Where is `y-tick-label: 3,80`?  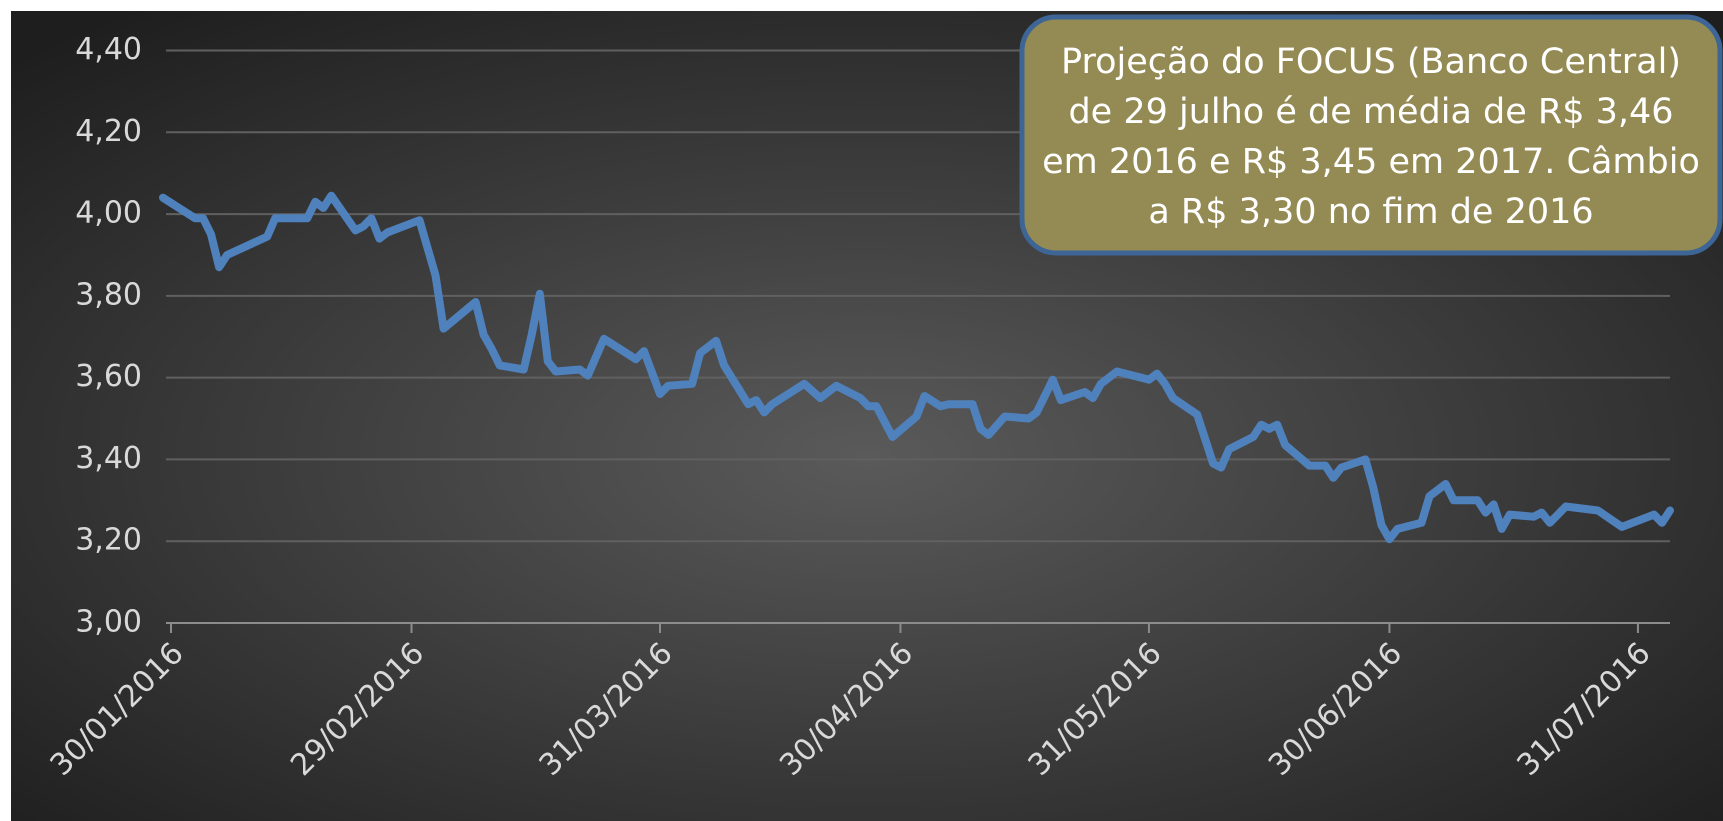
y-tick-label: 3,80 is located at coordinates (108, 294).